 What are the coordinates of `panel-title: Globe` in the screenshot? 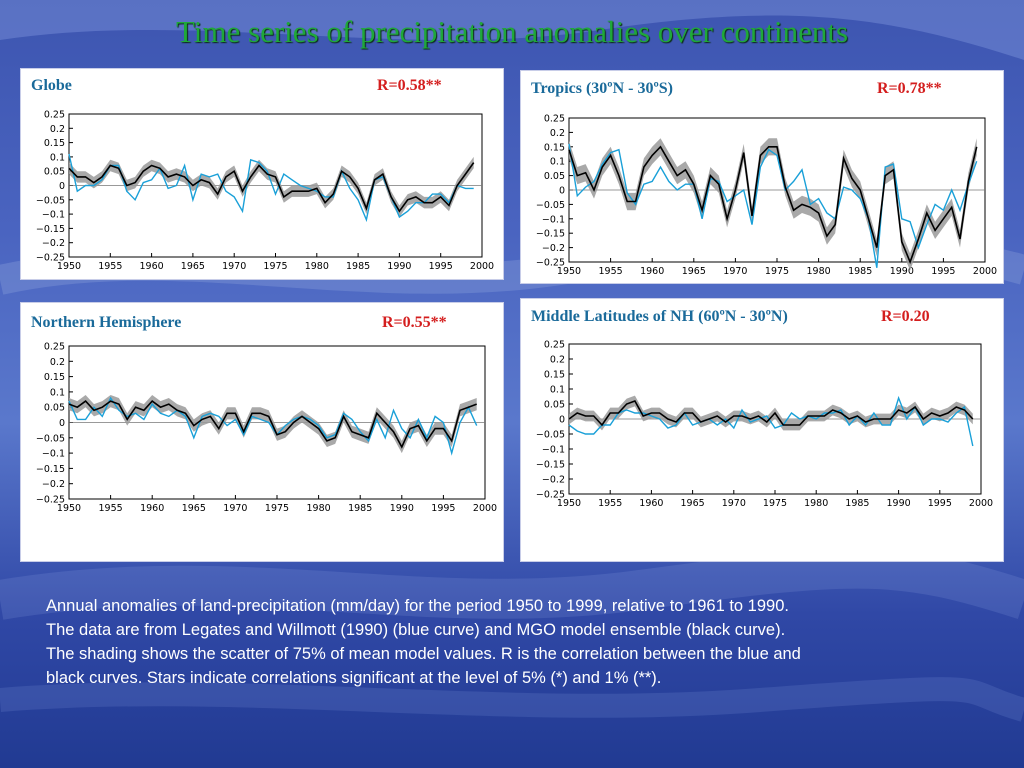 It's located at (51, 85).